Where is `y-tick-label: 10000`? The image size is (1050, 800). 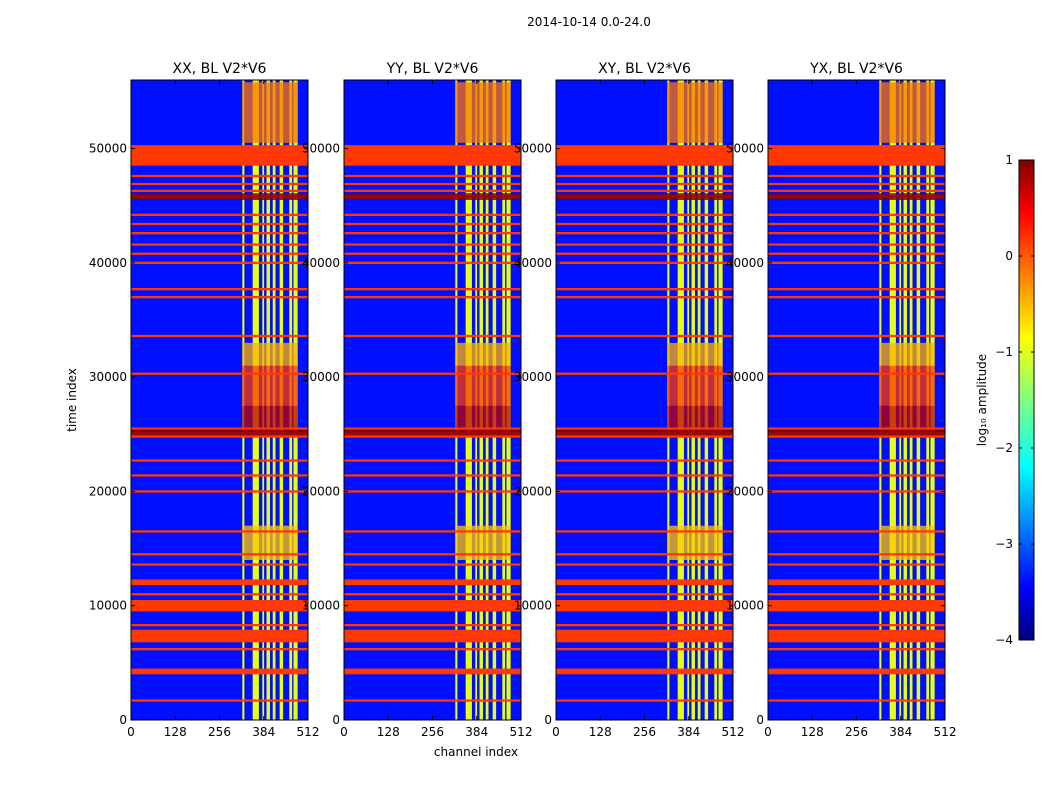 y-tick-label: 10000 is located at coordinates (108, 606).